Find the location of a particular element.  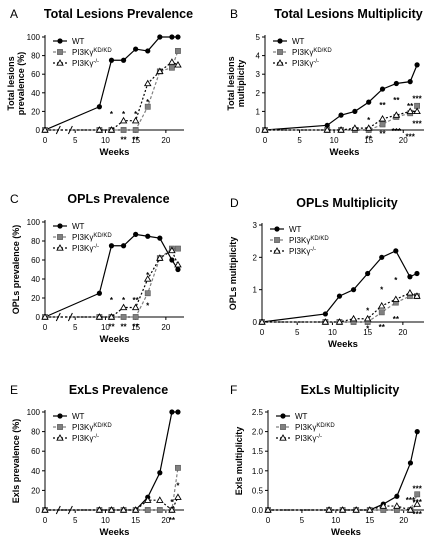

legend-label-kd: PI3KγKD/KD is located at coordinates (315, 427).